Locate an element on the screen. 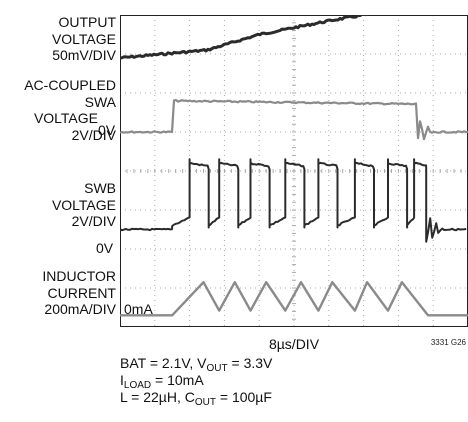  channel-label-line: SWA is located at coordinates (100, 101).